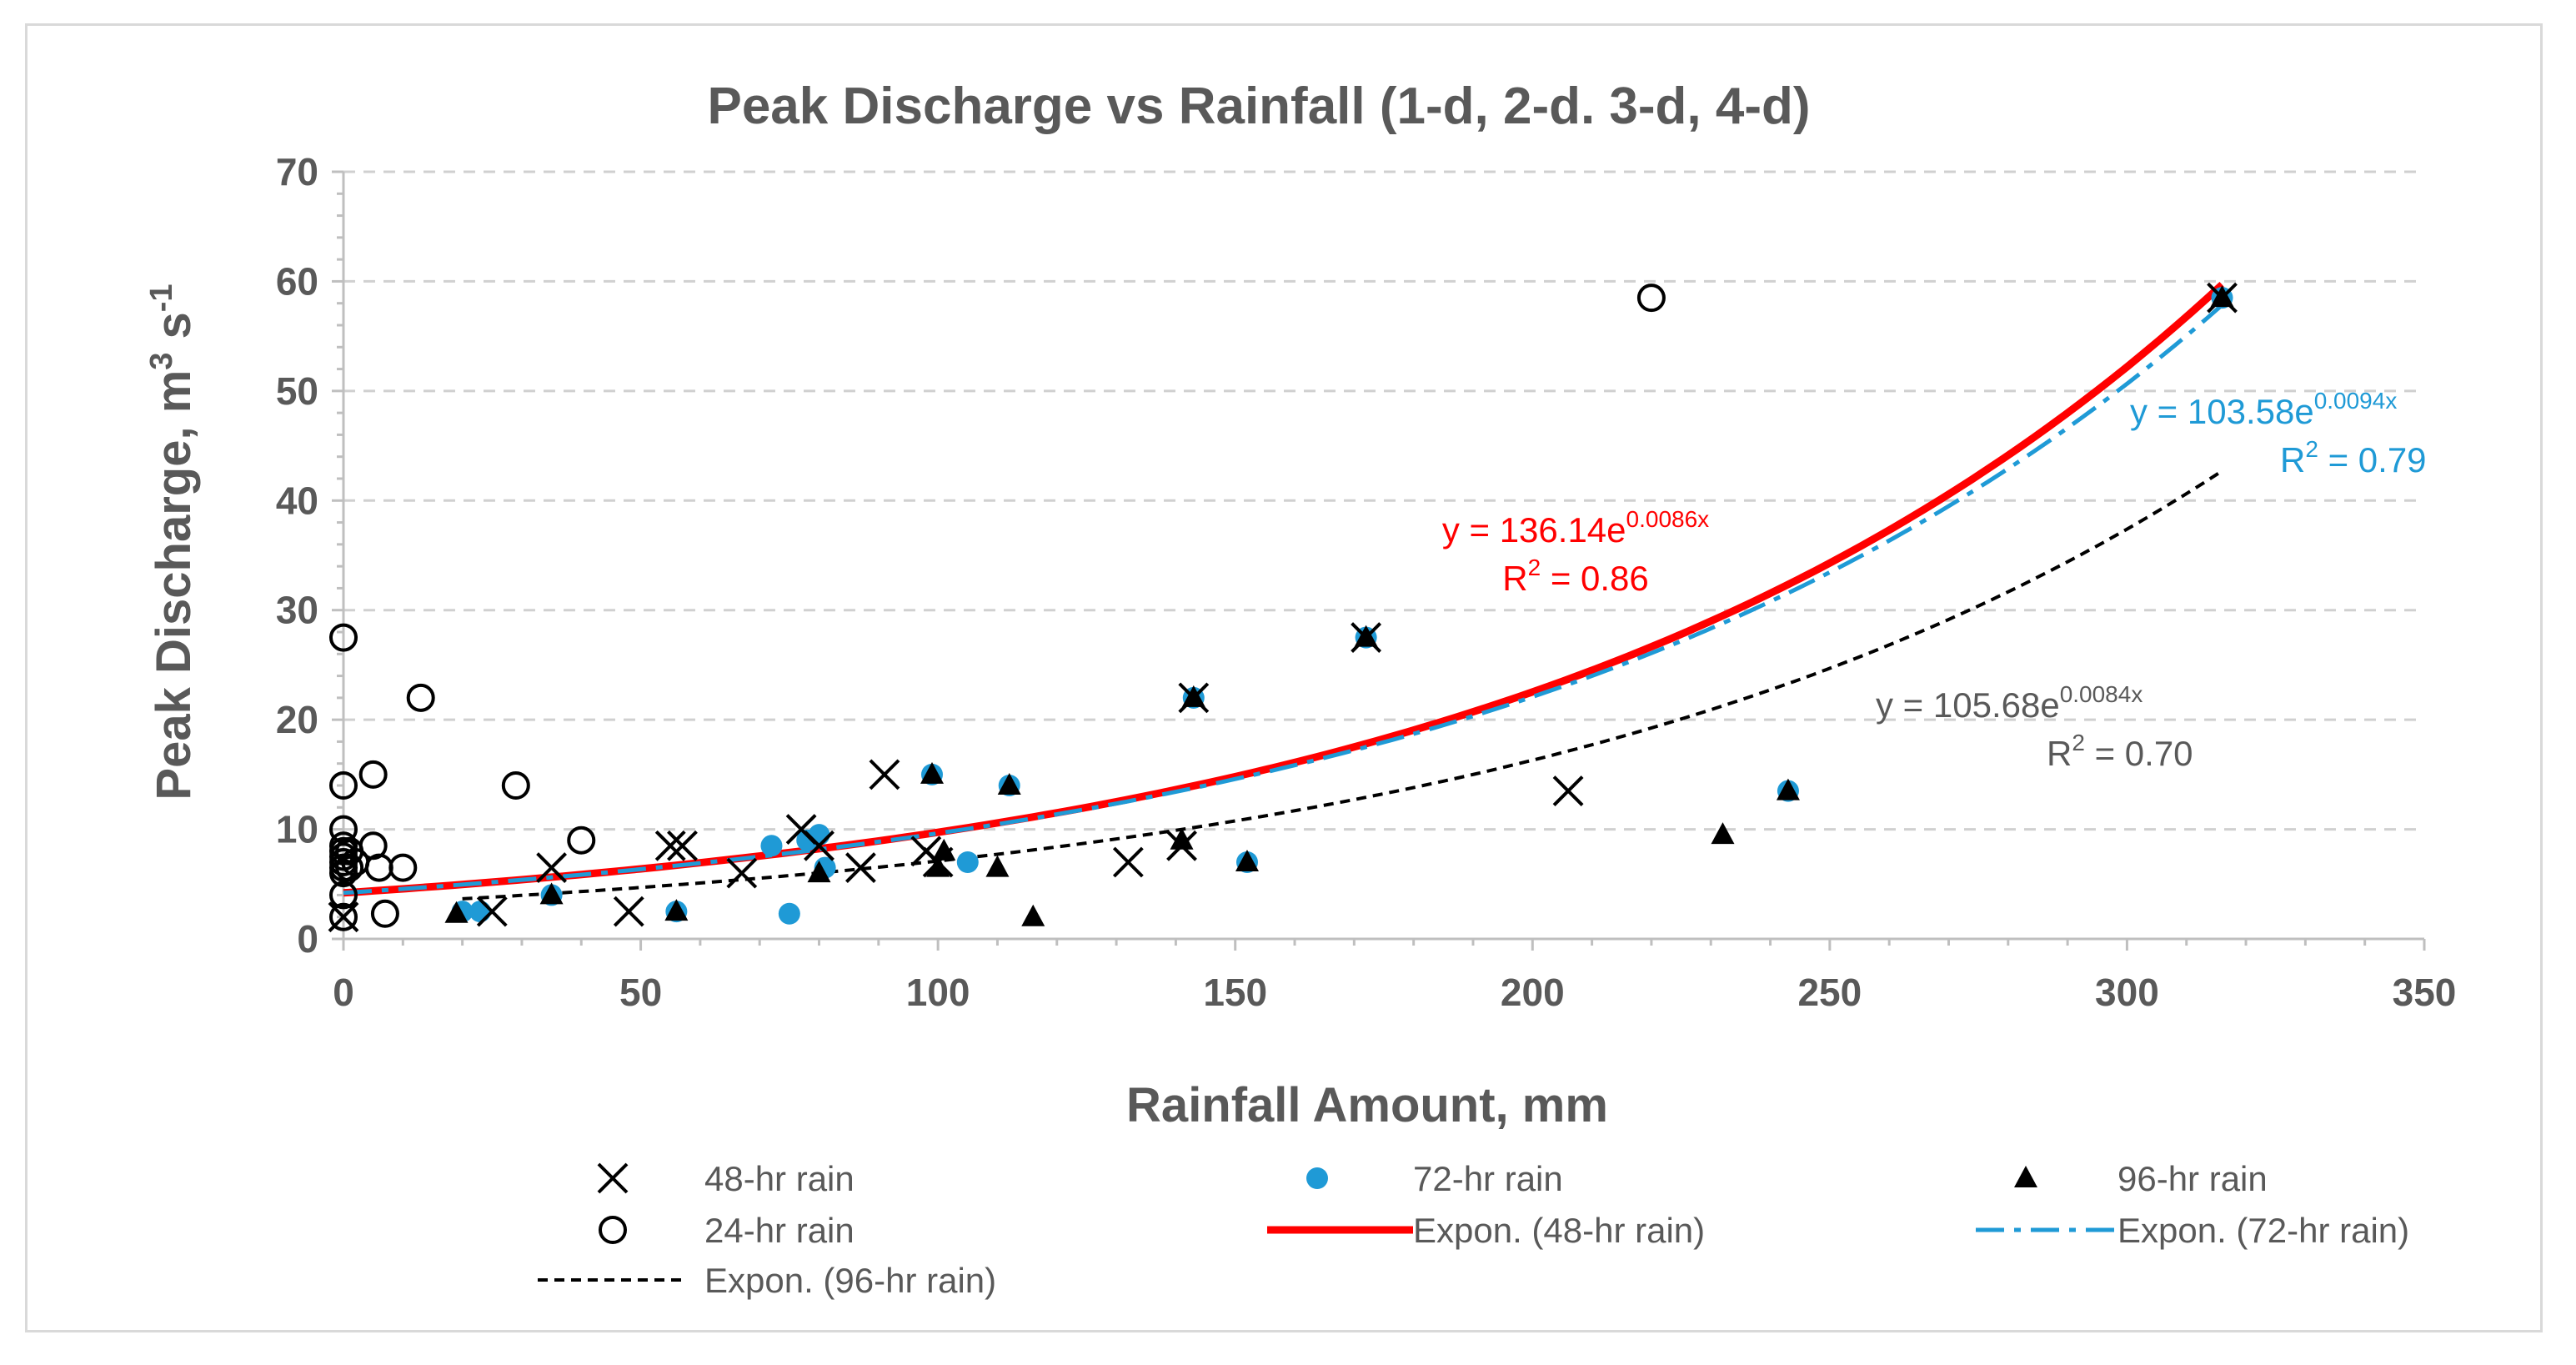  Describe the element at coordinates (2263, 1230) in the screenshot. I see `legend-label-5: Expon. (72-hr rain)` at that location.